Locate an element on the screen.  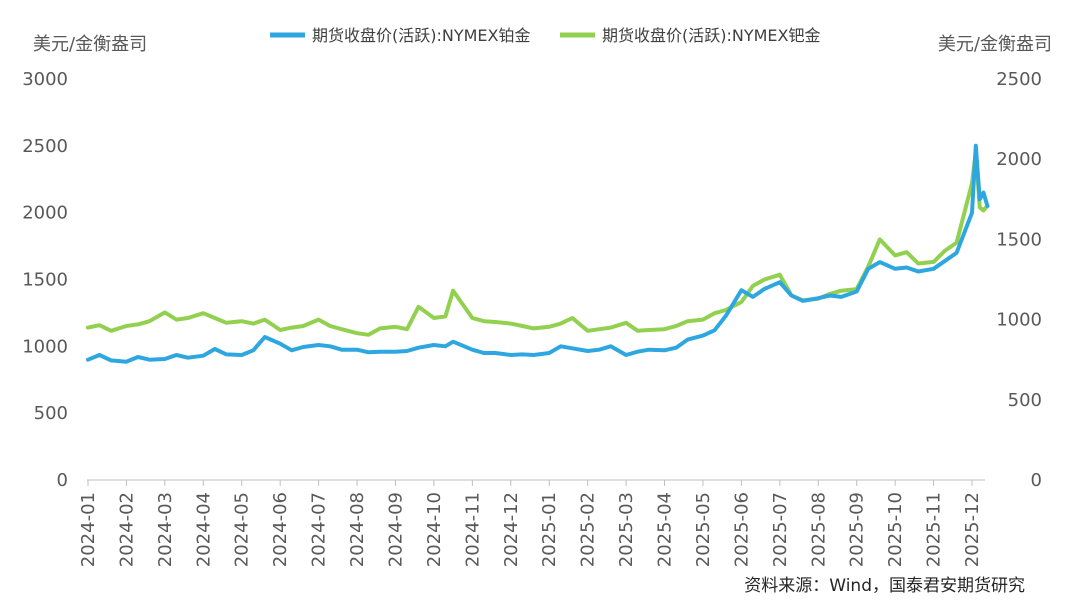
x-tick-label: 2025-04 is located at coordinates (665, 529).